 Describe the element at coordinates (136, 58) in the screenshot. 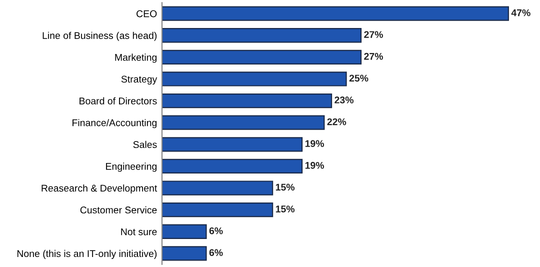

I see `y-tick-label: Marketing` at that location.